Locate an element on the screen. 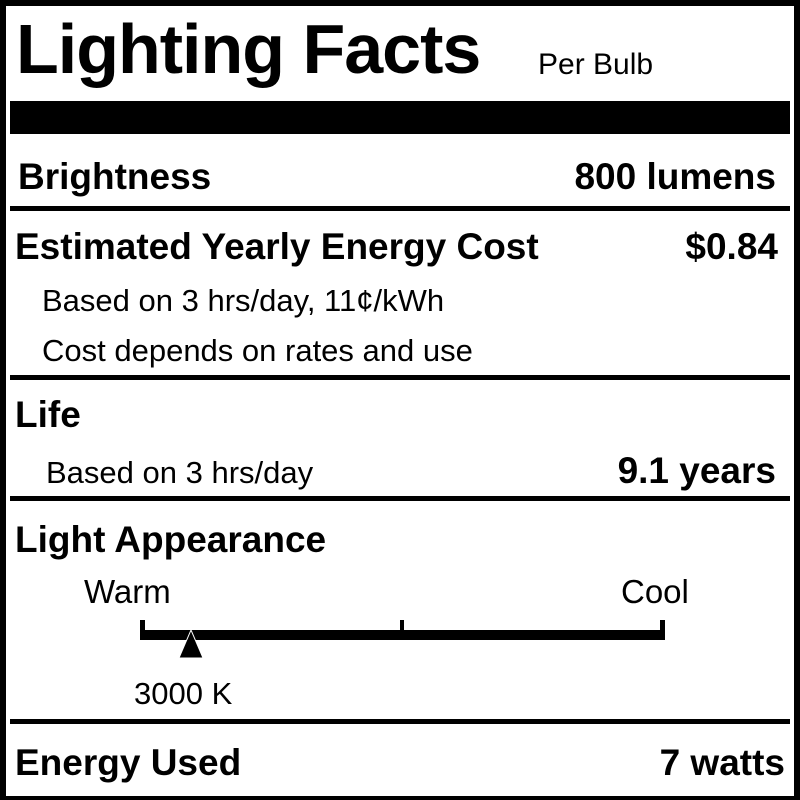 Image resolution: width=800 pixels, height=800 pixels. scale-tick-center is located at coordinates (402, 626).